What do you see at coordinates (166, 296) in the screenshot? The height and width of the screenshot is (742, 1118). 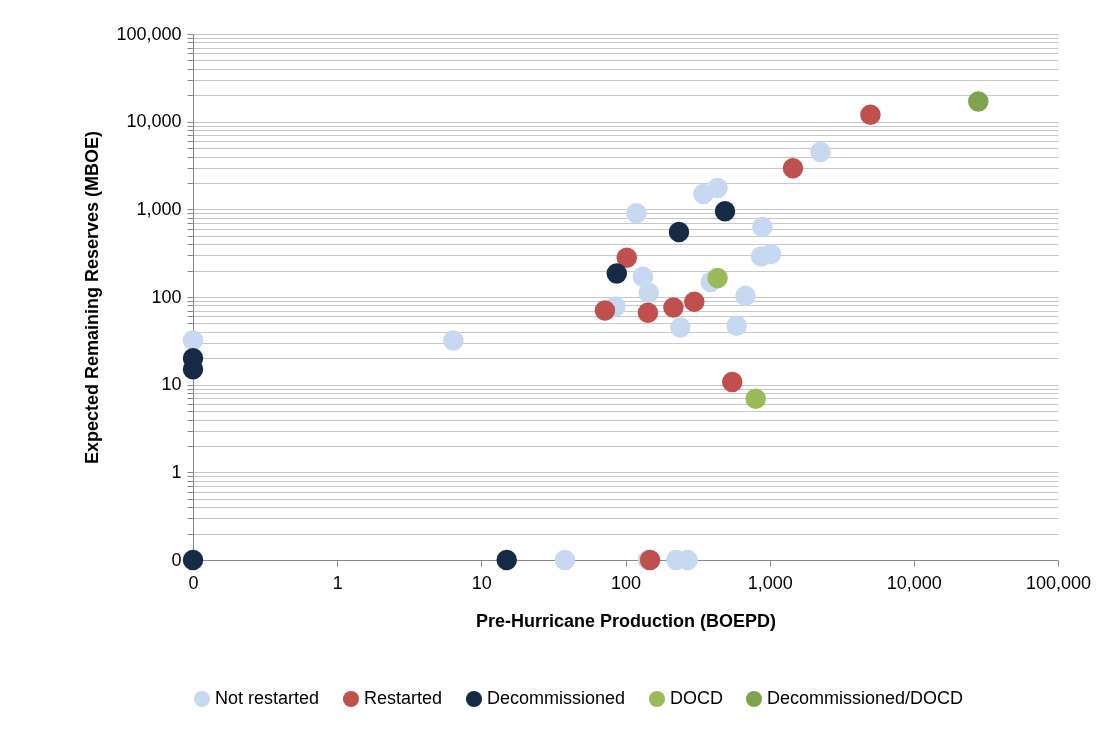 I see `y-tick-label: 100` at bounding box center [166, 296].